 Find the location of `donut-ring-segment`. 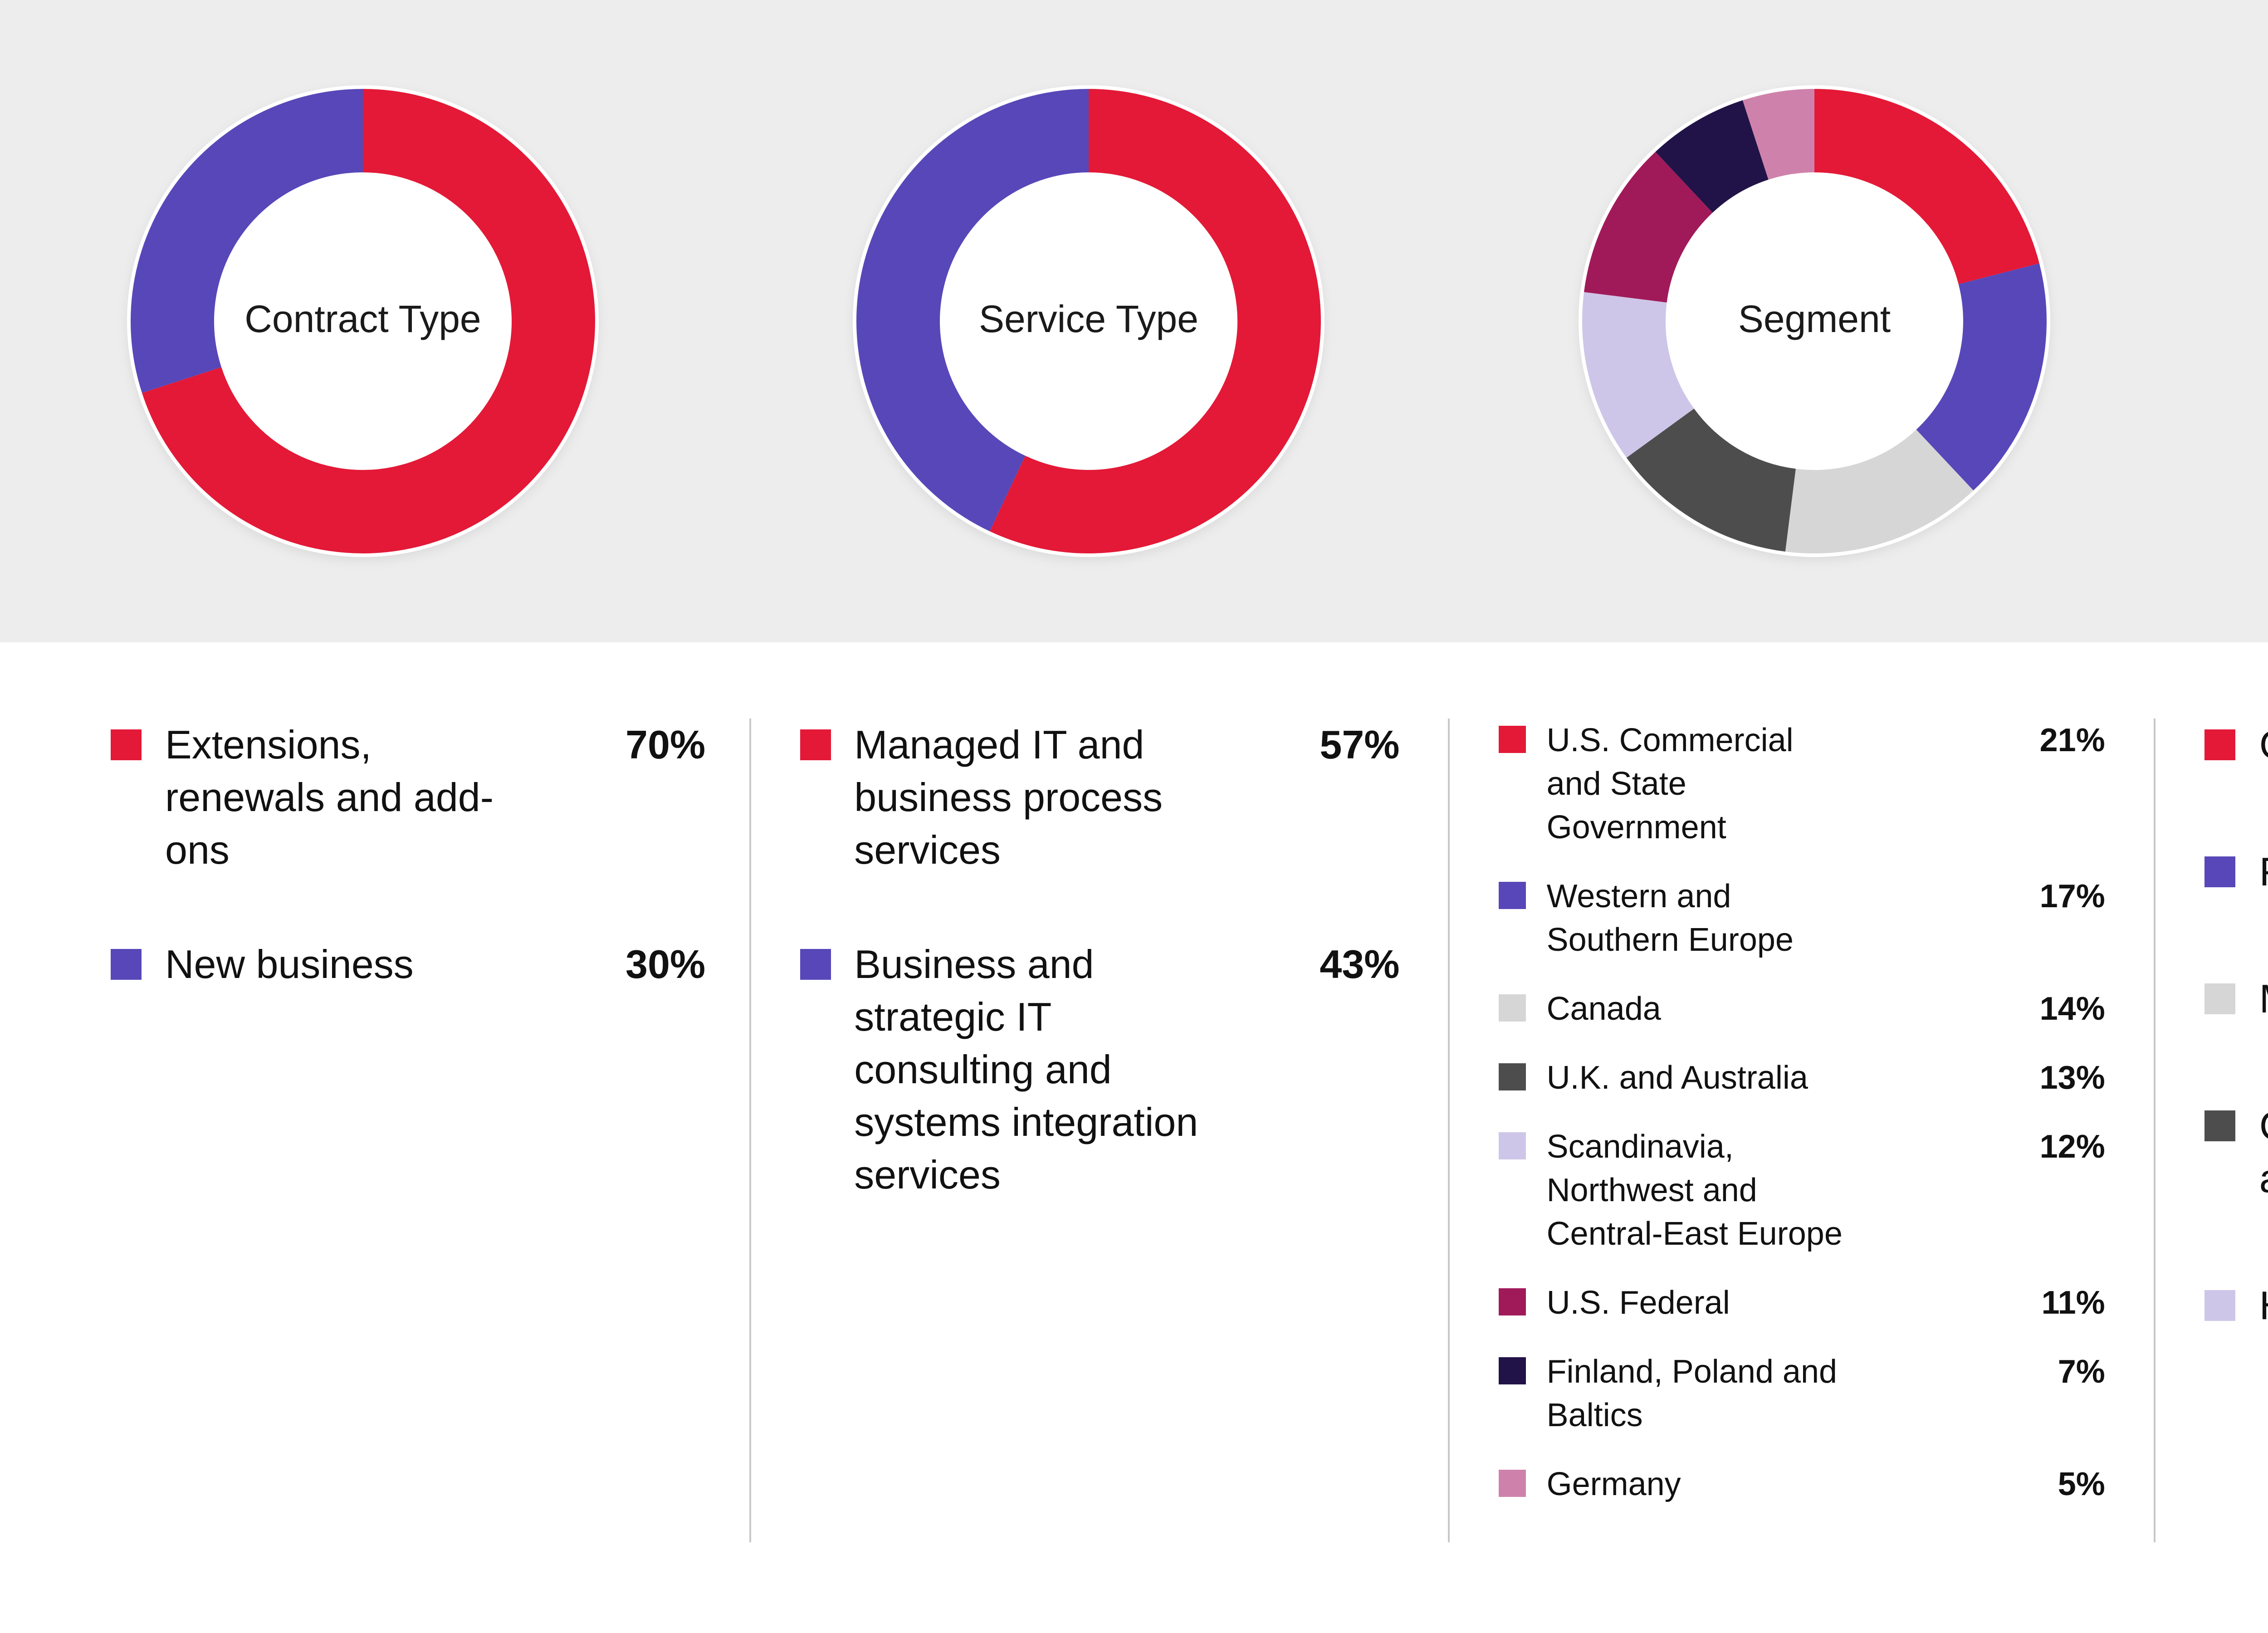

donut-ring-segment is located at coordinates (1815, 321).